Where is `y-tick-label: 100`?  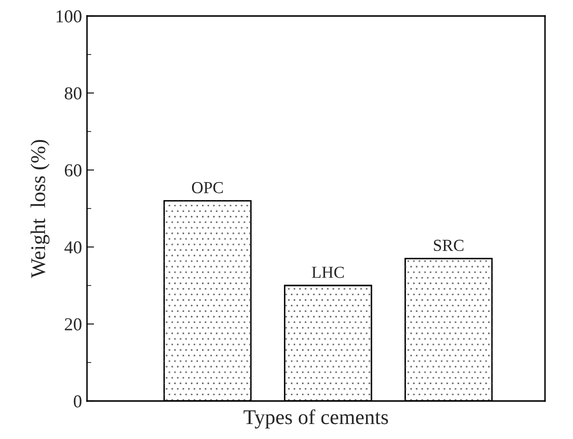 y-tick-label: 100 is located at coordinates (69, 16).